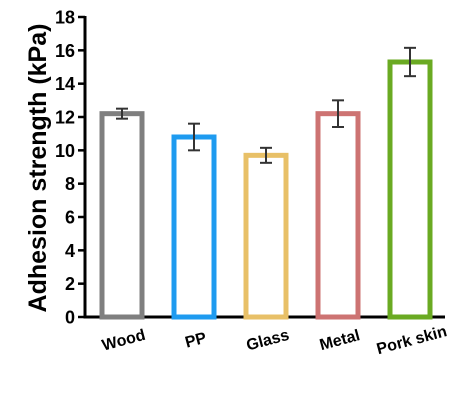 Image resolution: width=449 pixels, height=395 pixels. Describe the element at coordinates (70, 218) in the screenshot. I see `y-tick-label: 6` at that location.